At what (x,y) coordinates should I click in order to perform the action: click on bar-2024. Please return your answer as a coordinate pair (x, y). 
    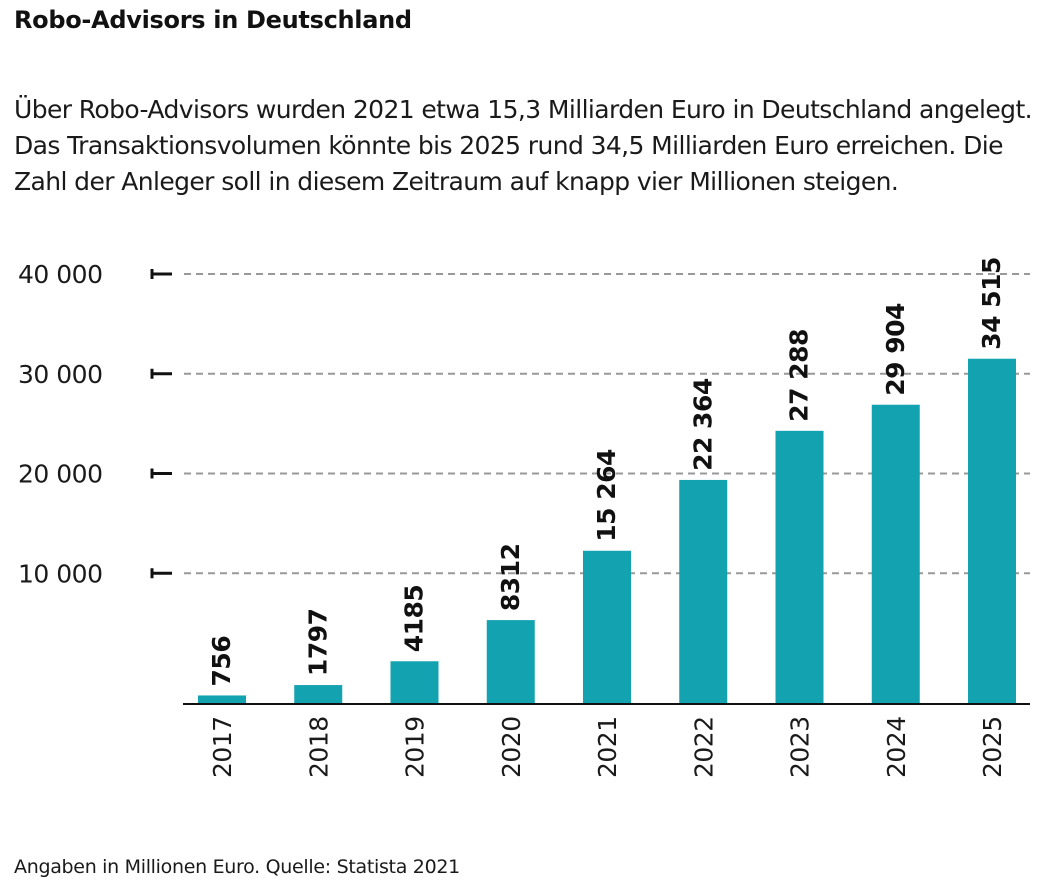
    Looking at the image, I should click on (895, 553).